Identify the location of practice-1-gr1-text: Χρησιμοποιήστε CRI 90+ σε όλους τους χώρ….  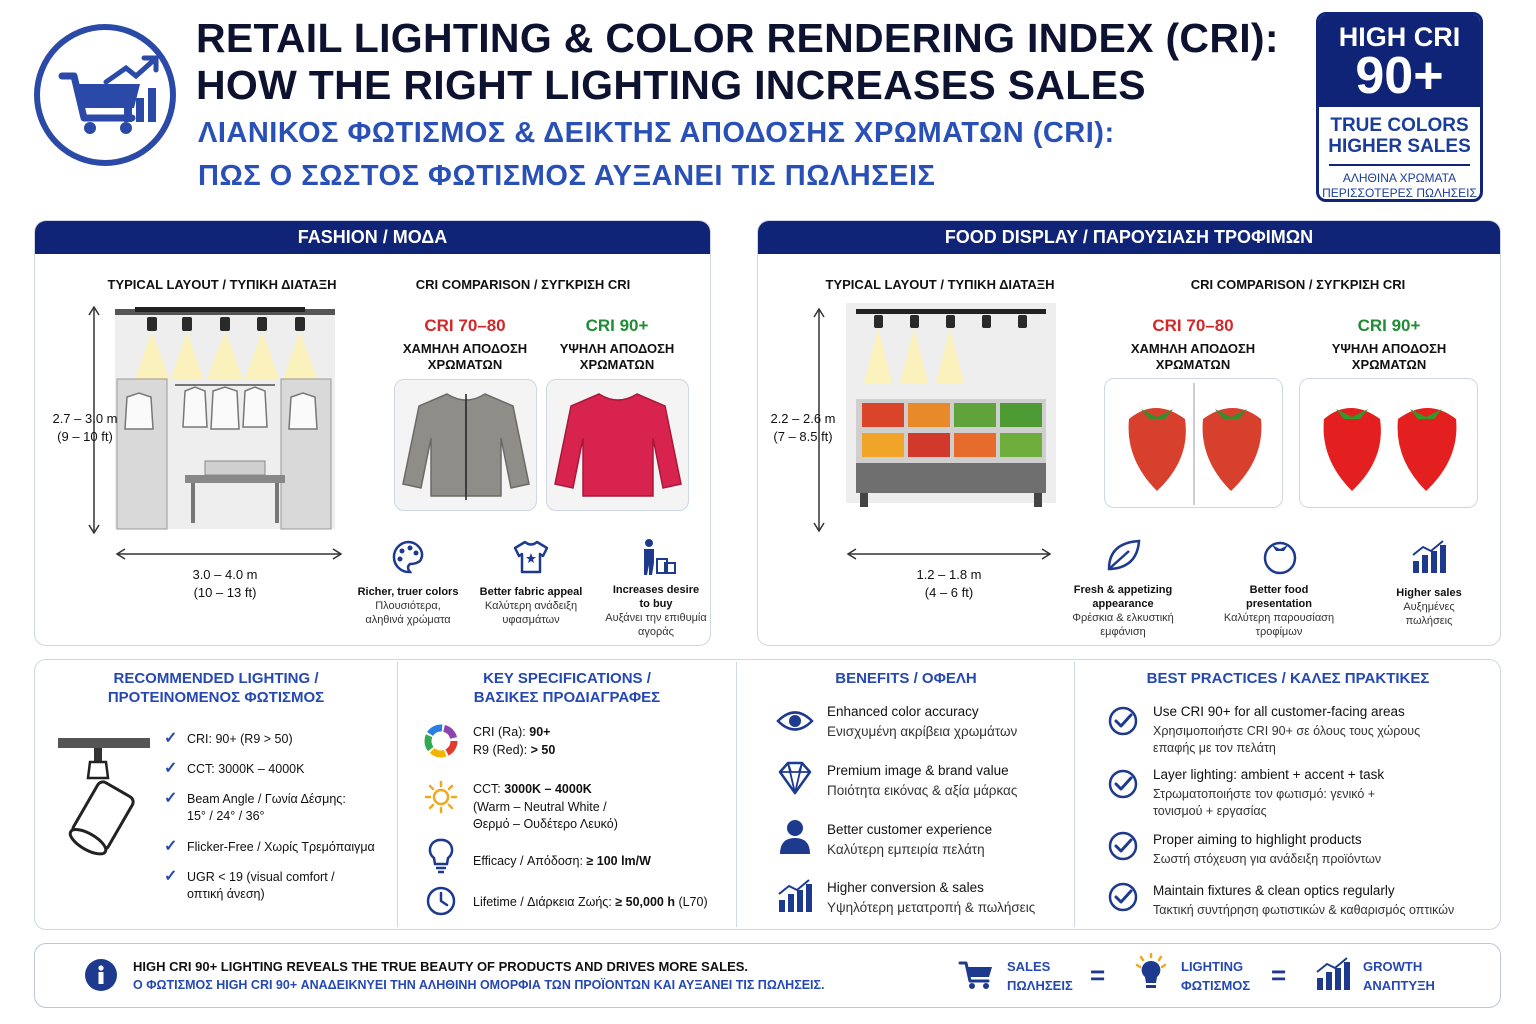
(1287, 731).